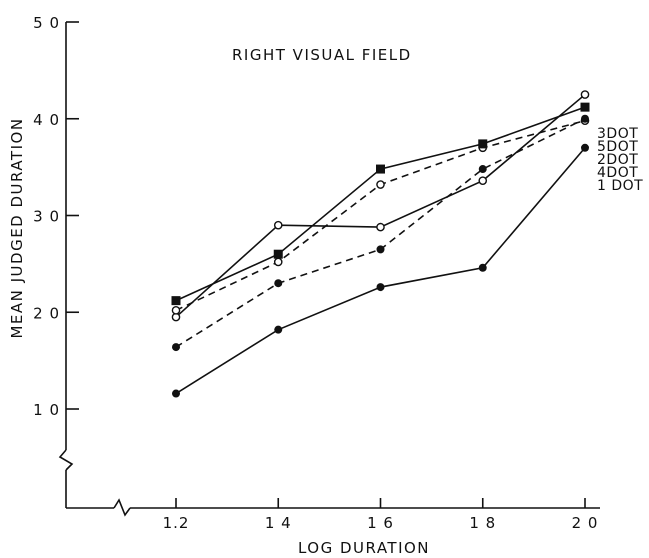 The width and height of the screenshot is (649, 558). Describe the element at coordinates (617, 160) in the screenshot. I see `legend-label: 2DOT` at that location.